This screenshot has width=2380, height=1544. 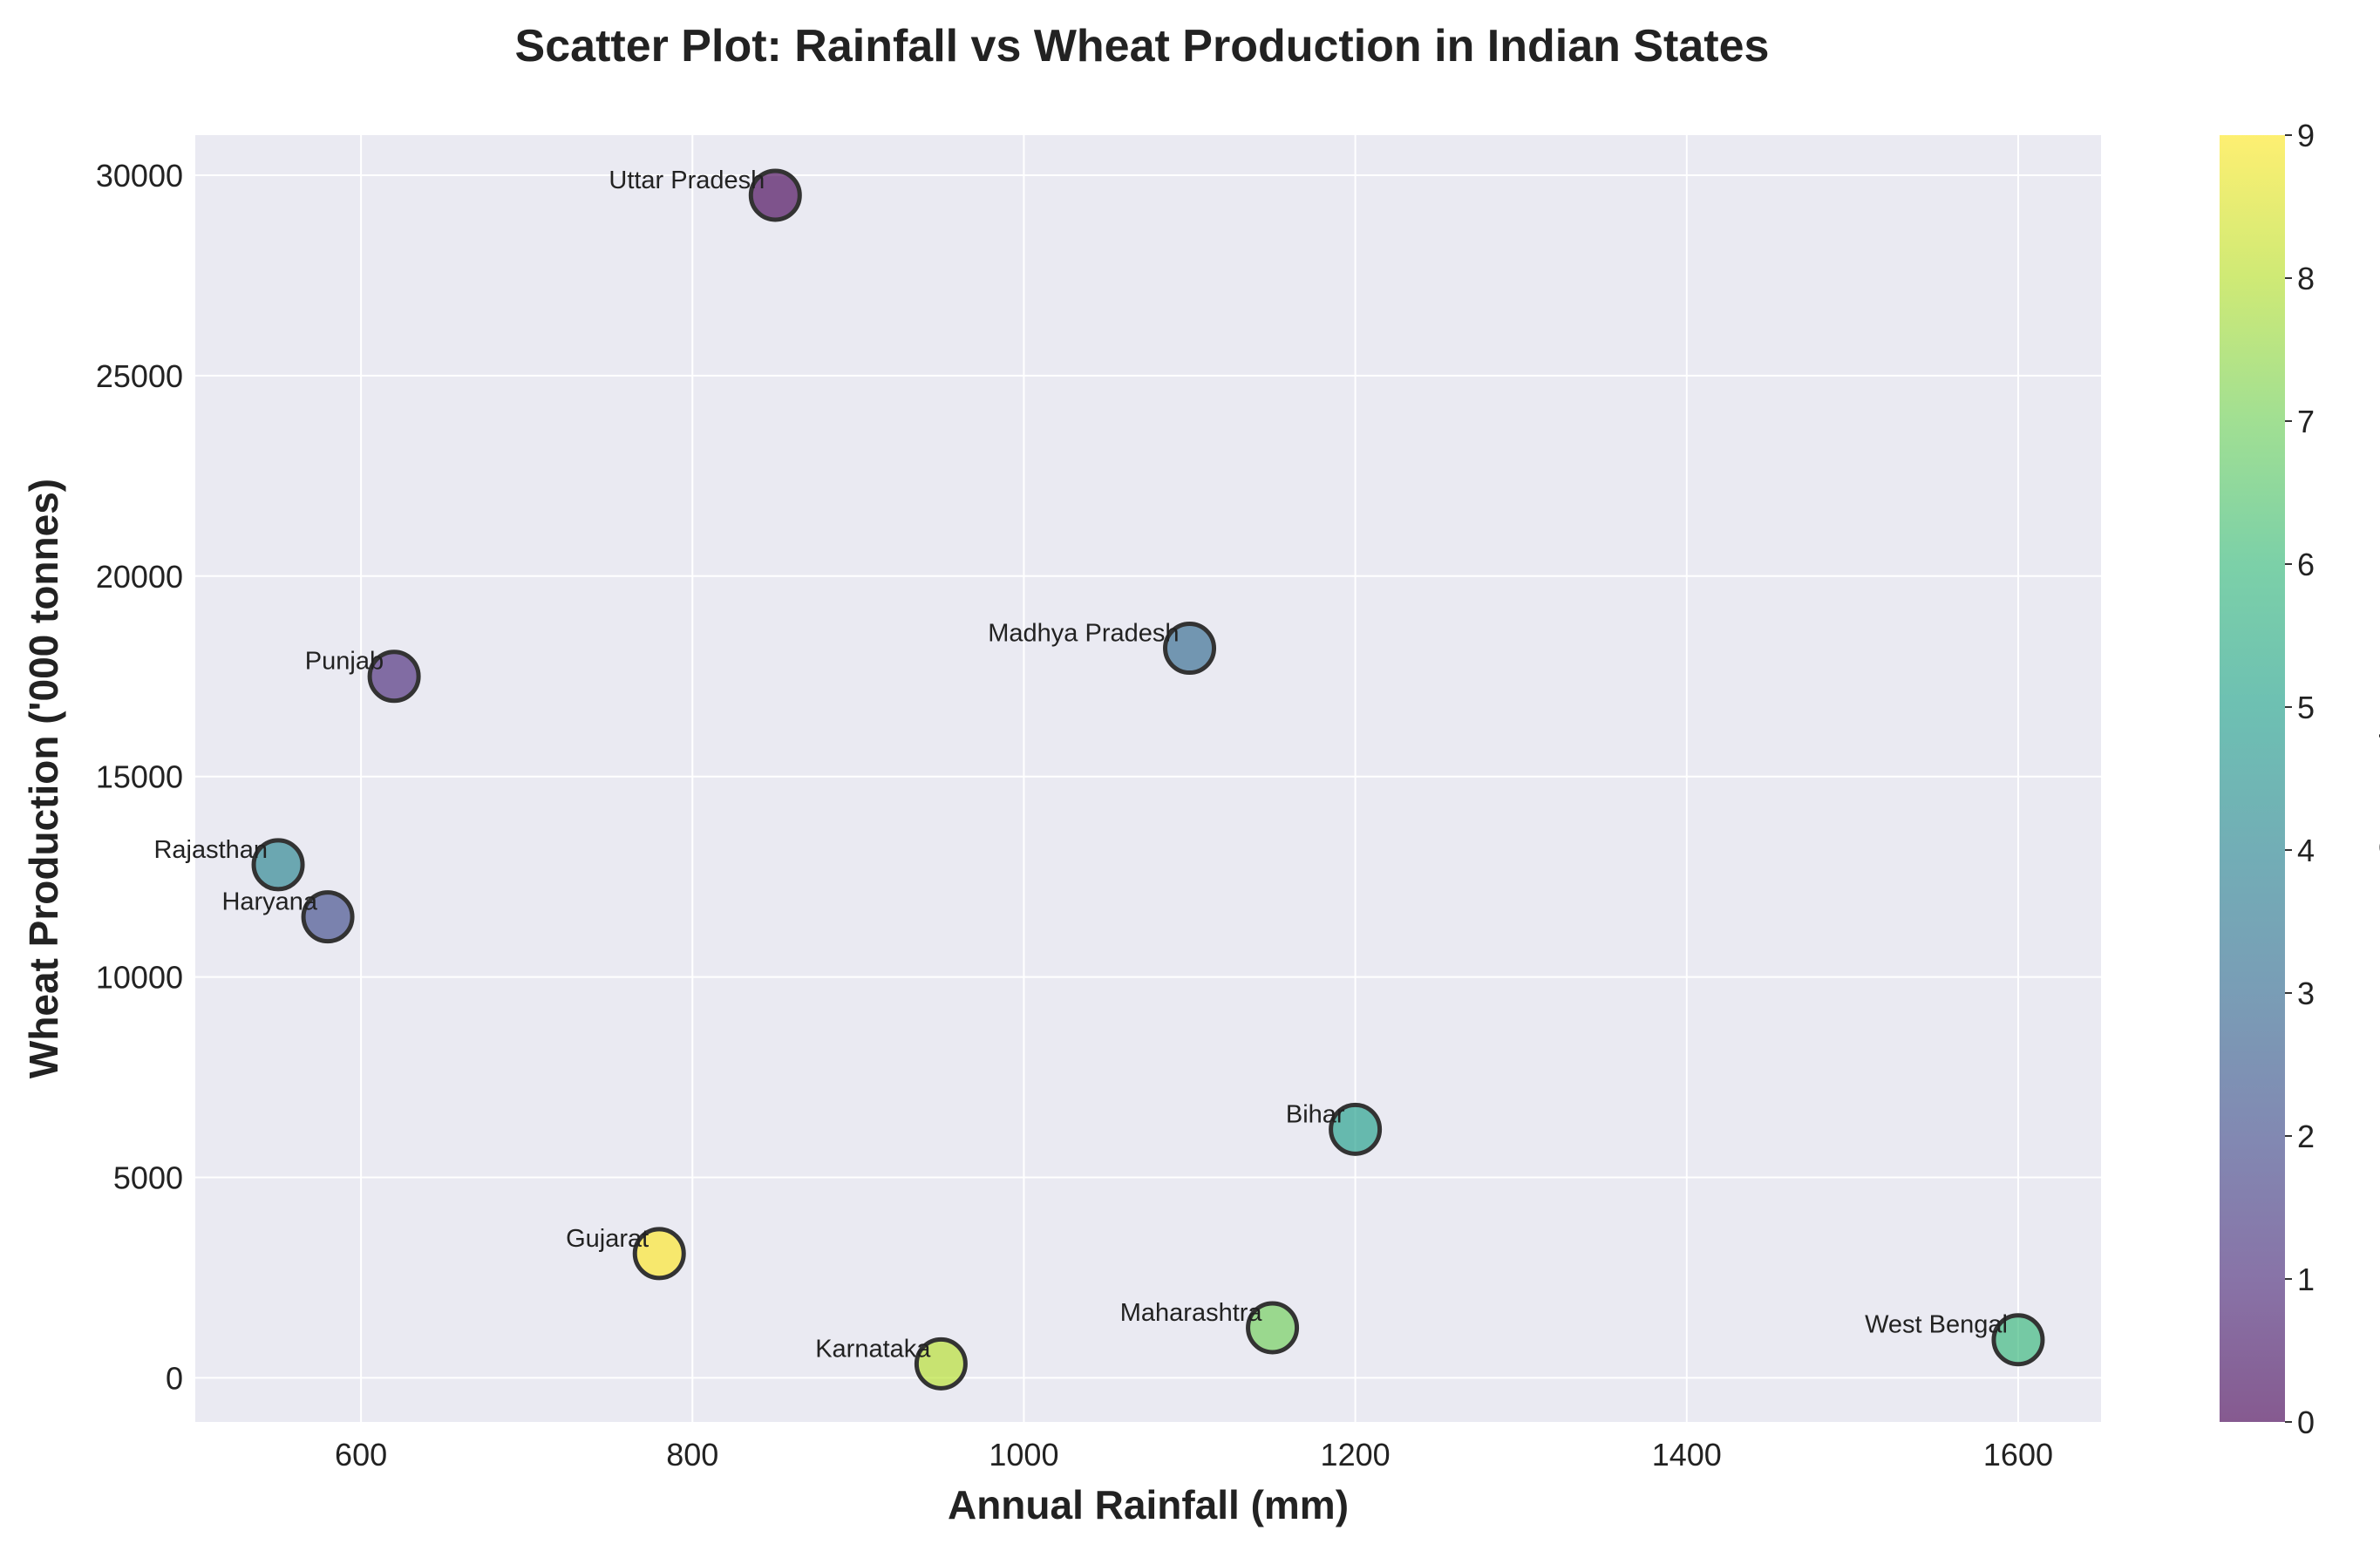 What do you see at coordinates (139, 577) in the screenshot?
I see `y-tick-label: 20000` at bounding box center [139, 577].